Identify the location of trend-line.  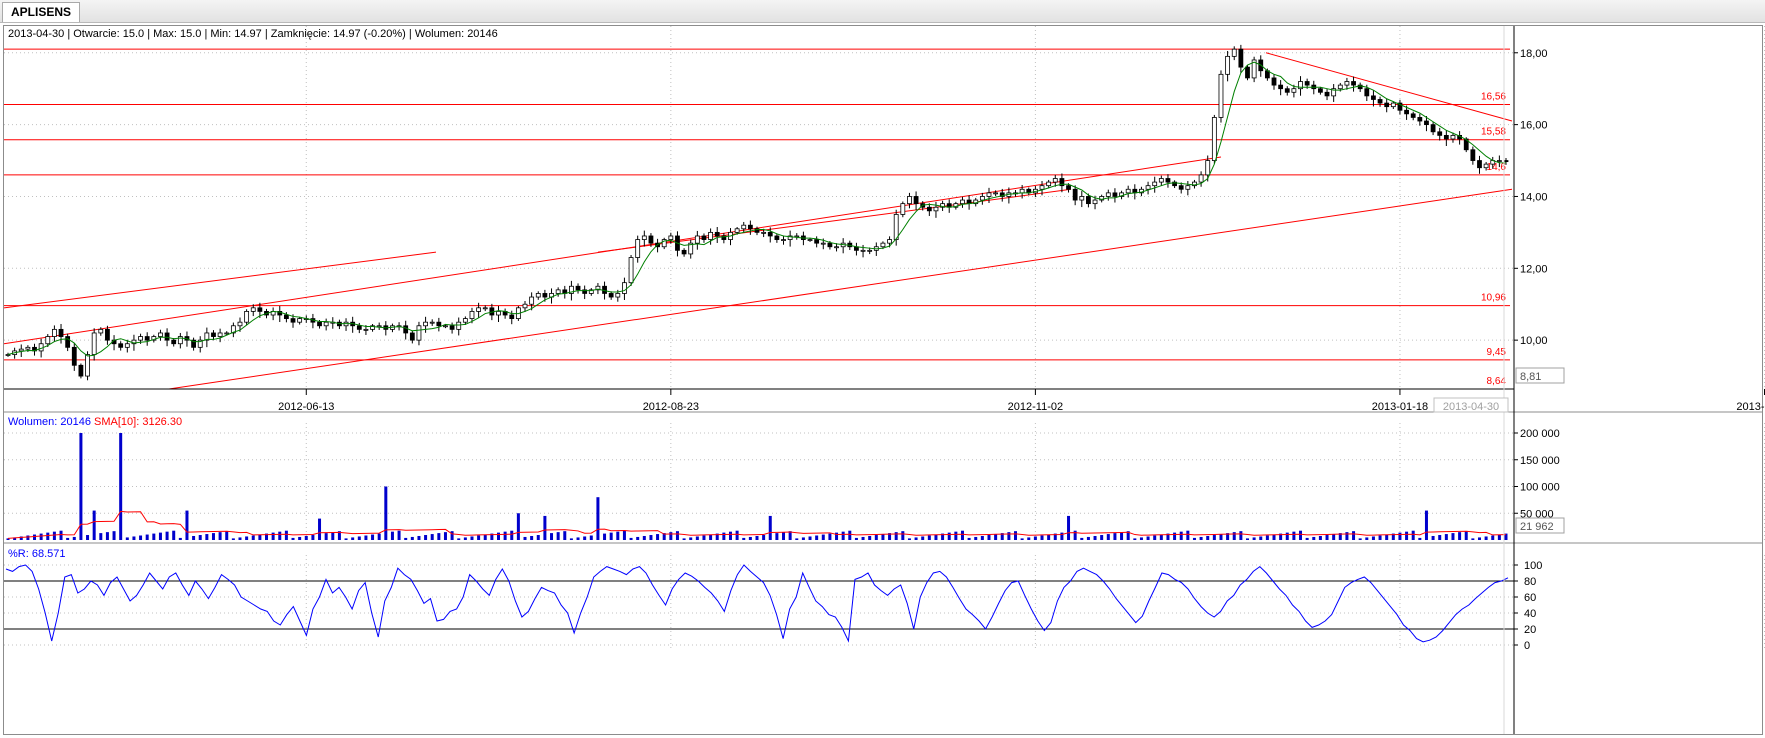
(834, 220).